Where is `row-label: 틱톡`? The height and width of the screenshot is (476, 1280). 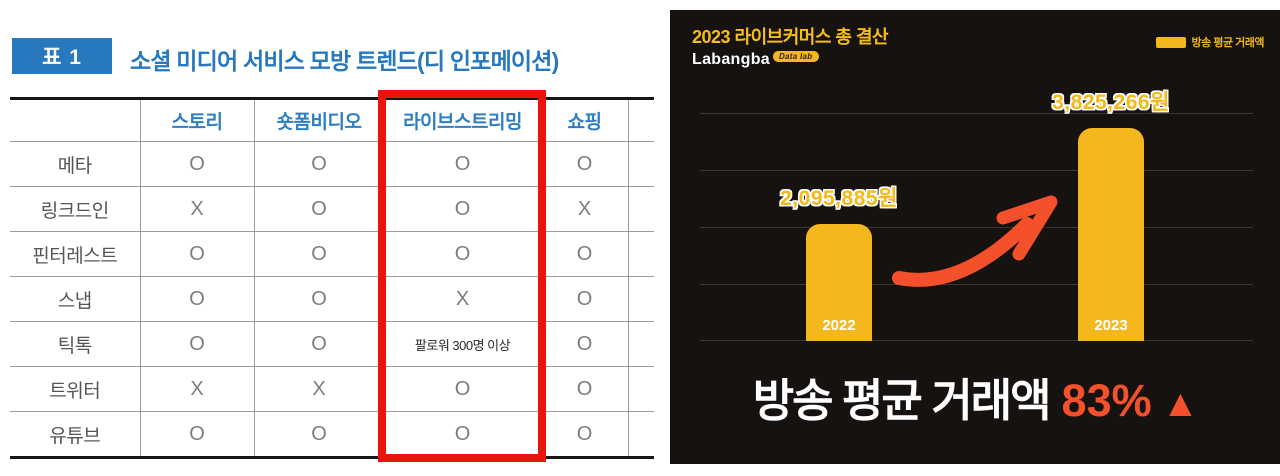 row-label: 틱톡 is located at coordinates (75, 344).